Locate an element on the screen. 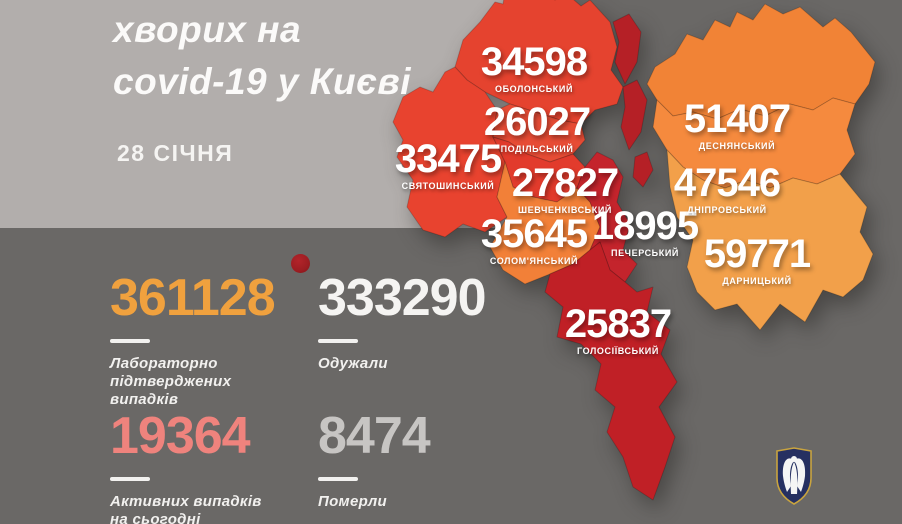  stat-label: Активних випадків на сьогодні is located at coordinates (186, 508).